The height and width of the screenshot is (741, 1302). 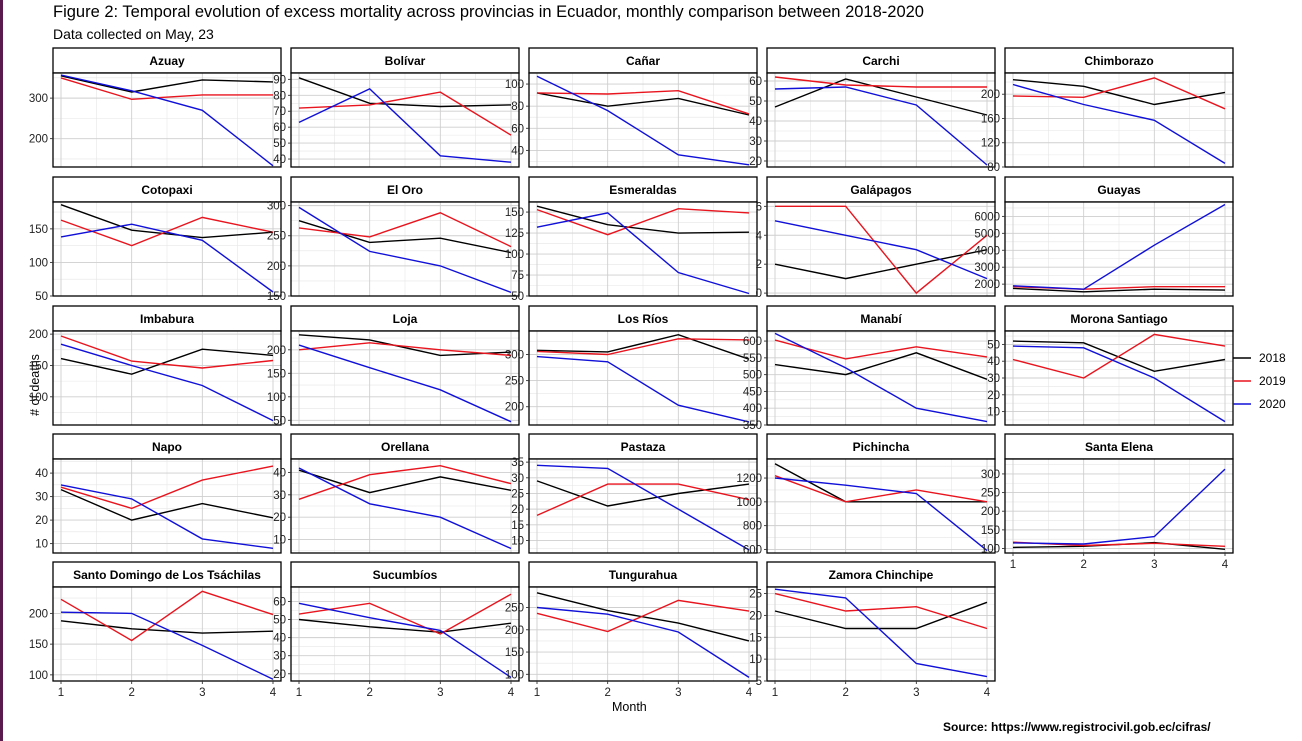 What do you see at coordinates (1272, 358) in the screenshot?
I see `legend-label-2018: 2018` at bounding box center [1272, 358].